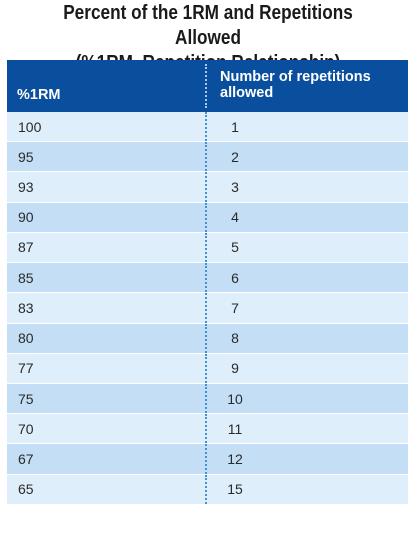 This screenshot has width=416, height=541. Describe the element at coordinates (235, 187) in the screenshot. I see `cell-repetitions: 3` at that location.